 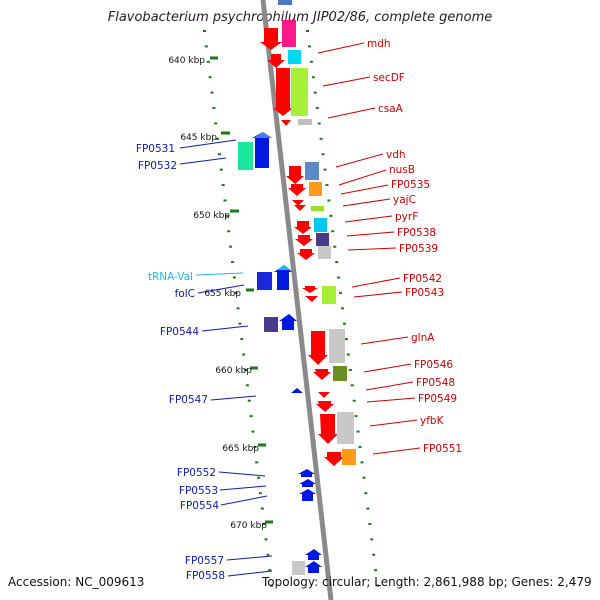 What do you see at coordinates (432, 421) in the screenshot?
I see `gene-label-yfbk: yfbK` at bounding box center [432, 421].